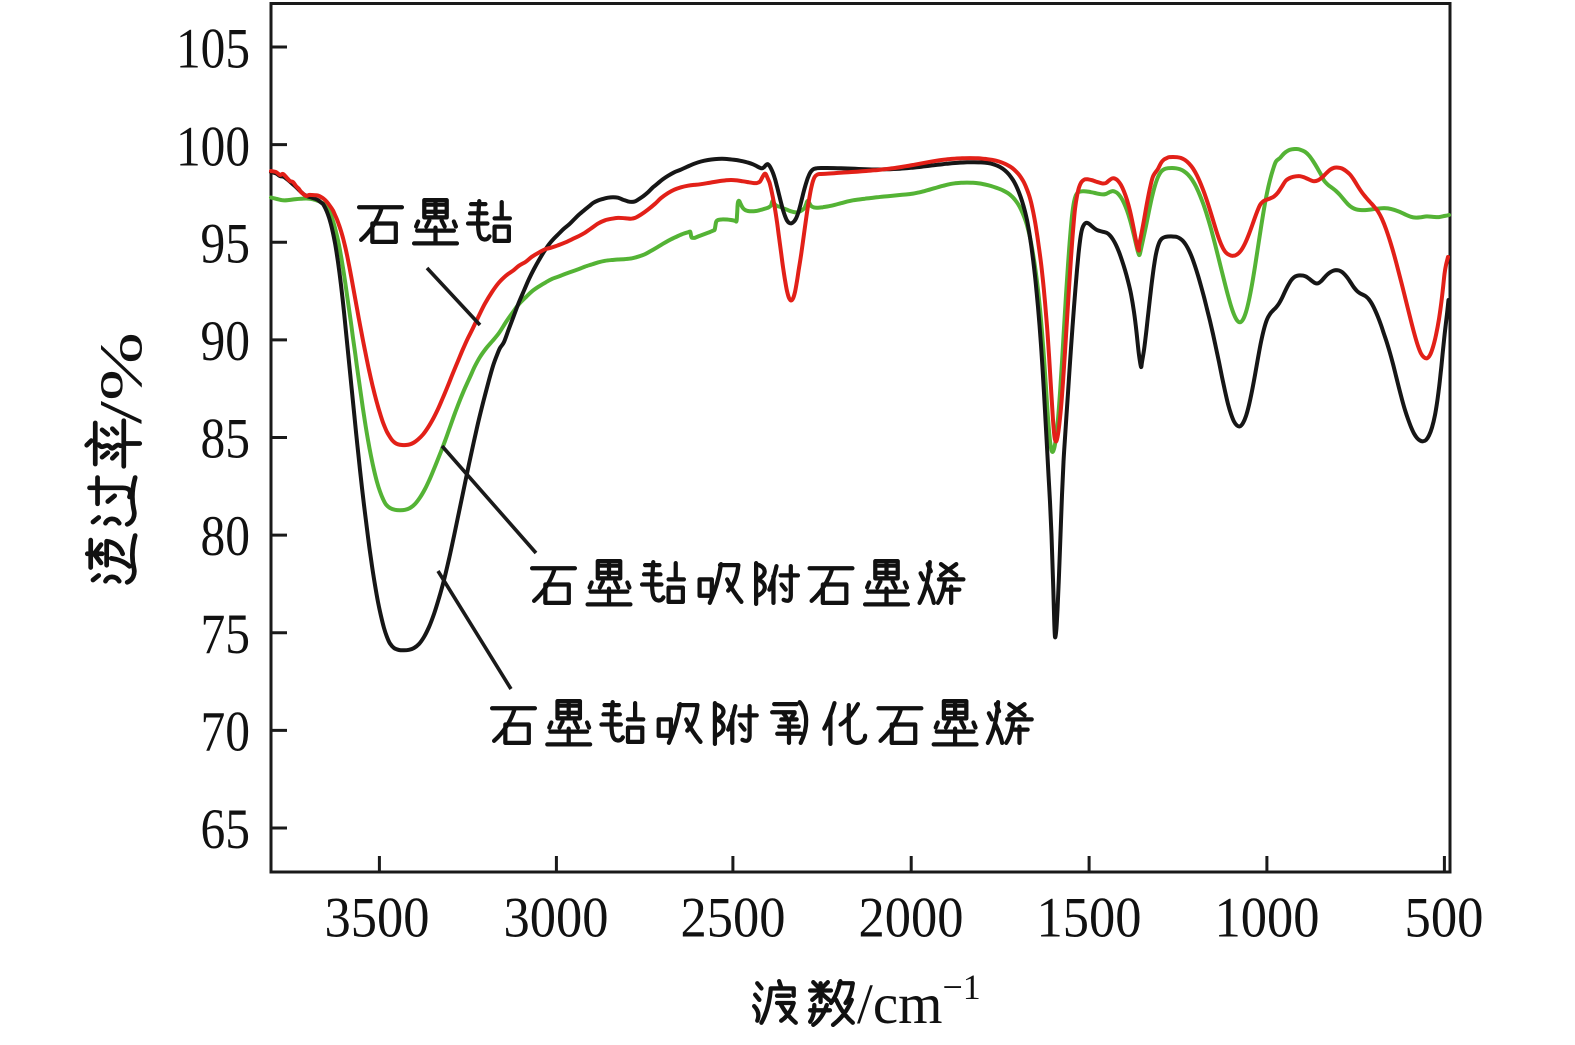 This screenshot has height=1045, width=1575. Describe the element at coordinates (213, 48) in the screenshot. I see `svg-text: 105` at that location.